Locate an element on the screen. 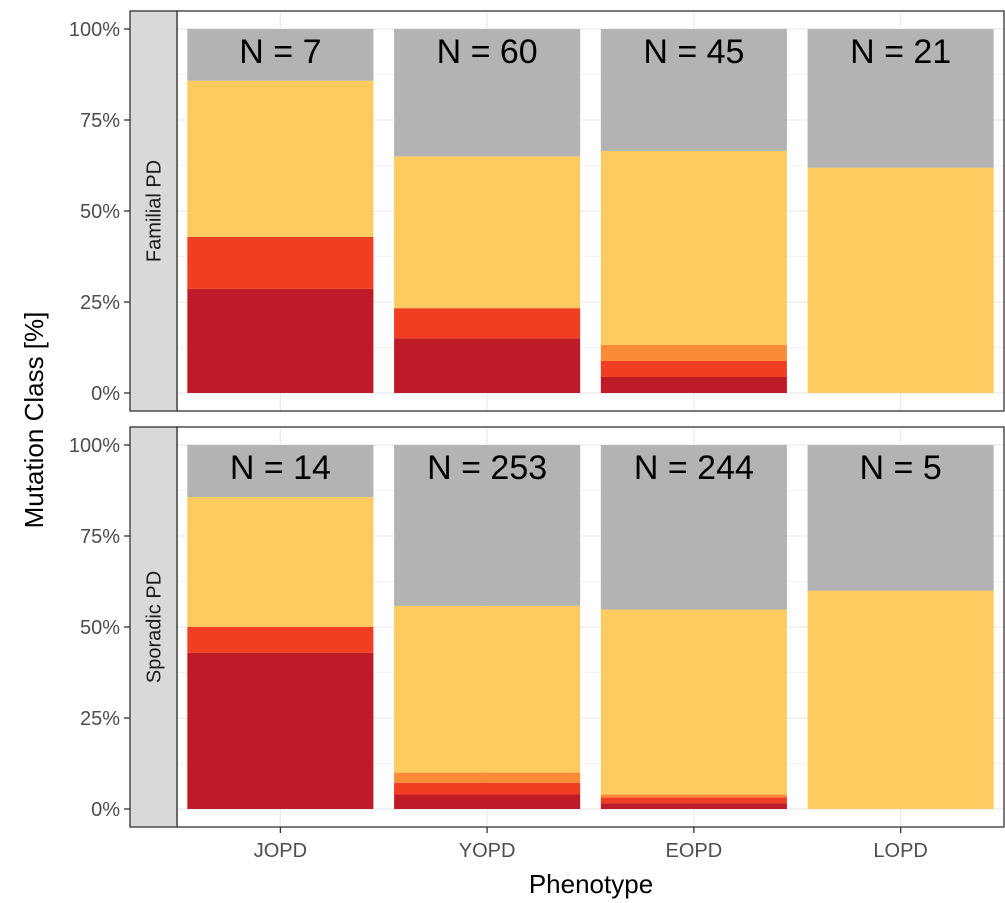  x-tick-label: JOPD is located at coordinates (280, 851).